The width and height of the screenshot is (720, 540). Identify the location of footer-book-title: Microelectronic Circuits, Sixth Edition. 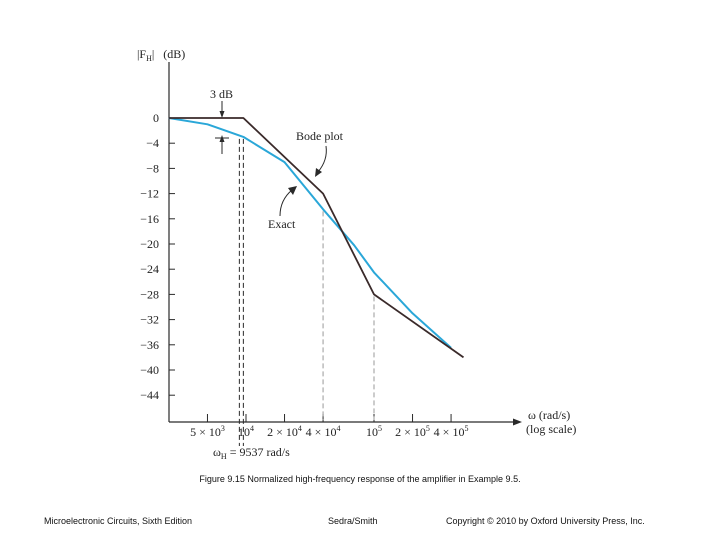
(118, 521).